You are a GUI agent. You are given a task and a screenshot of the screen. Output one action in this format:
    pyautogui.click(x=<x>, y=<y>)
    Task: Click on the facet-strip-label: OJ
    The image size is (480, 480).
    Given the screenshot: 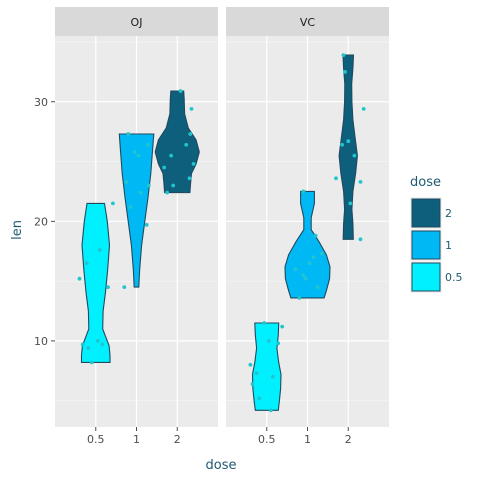 What is the action you would take?
    pyautogui.click(x=137, y=22)
    